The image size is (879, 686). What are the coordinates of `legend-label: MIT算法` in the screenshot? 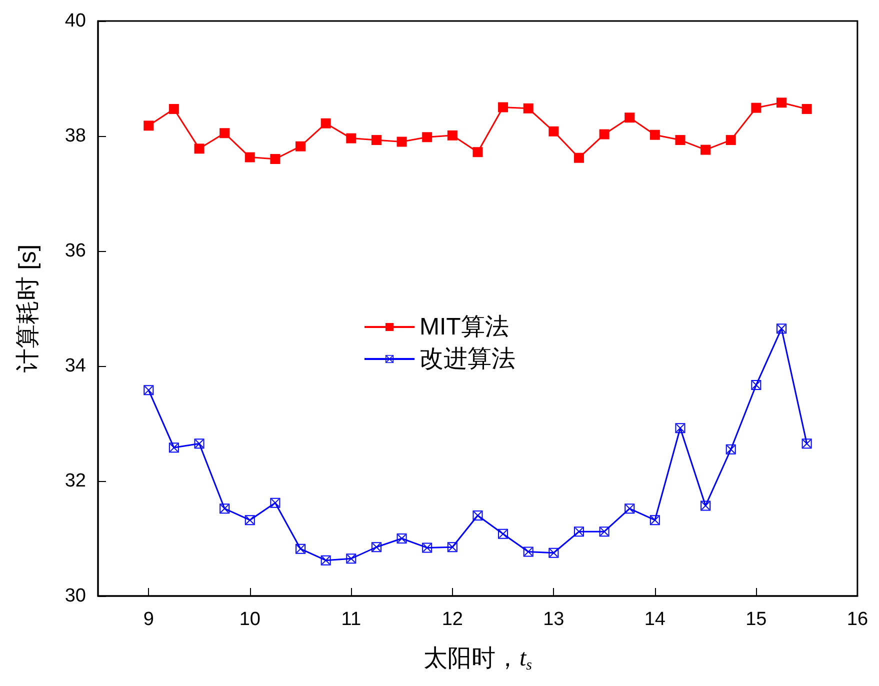 It's located at (464, 327).